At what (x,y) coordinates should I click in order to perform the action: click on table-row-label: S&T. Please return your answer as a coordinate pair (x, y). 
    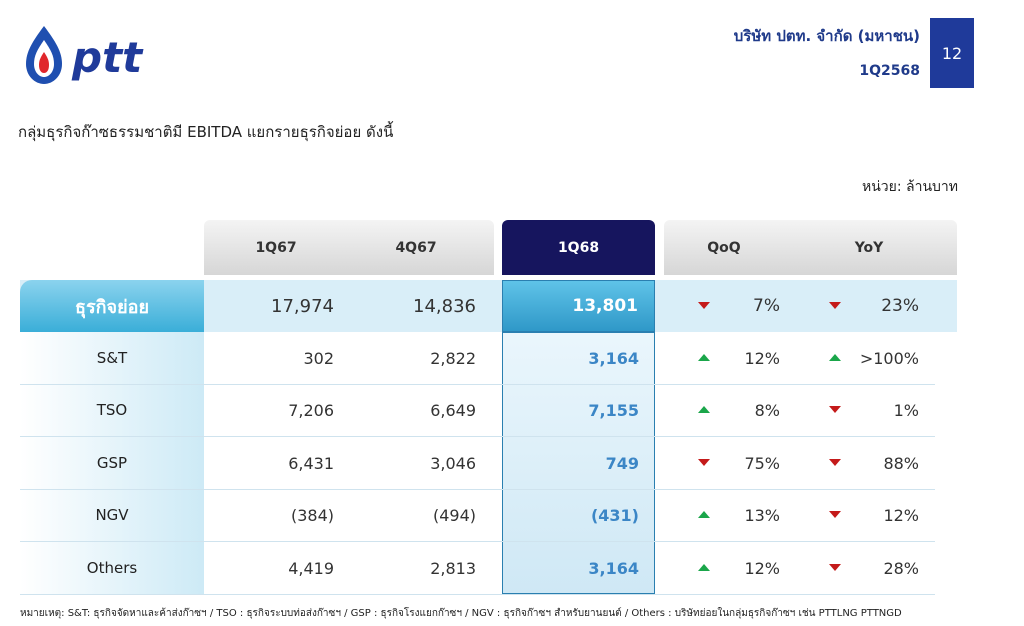
    Looking at the image, I should click on (112, 358).